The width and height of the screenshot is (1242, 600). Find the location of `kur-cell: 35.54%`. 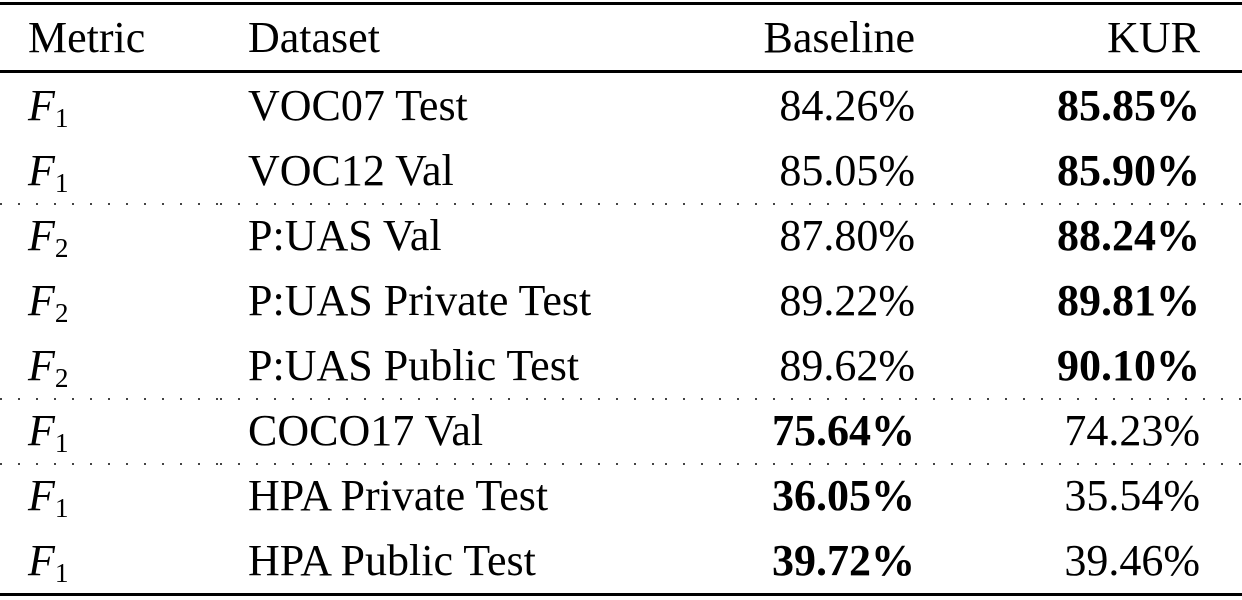

kur-cell: 35.54% is located at coordinates (1078, 495).